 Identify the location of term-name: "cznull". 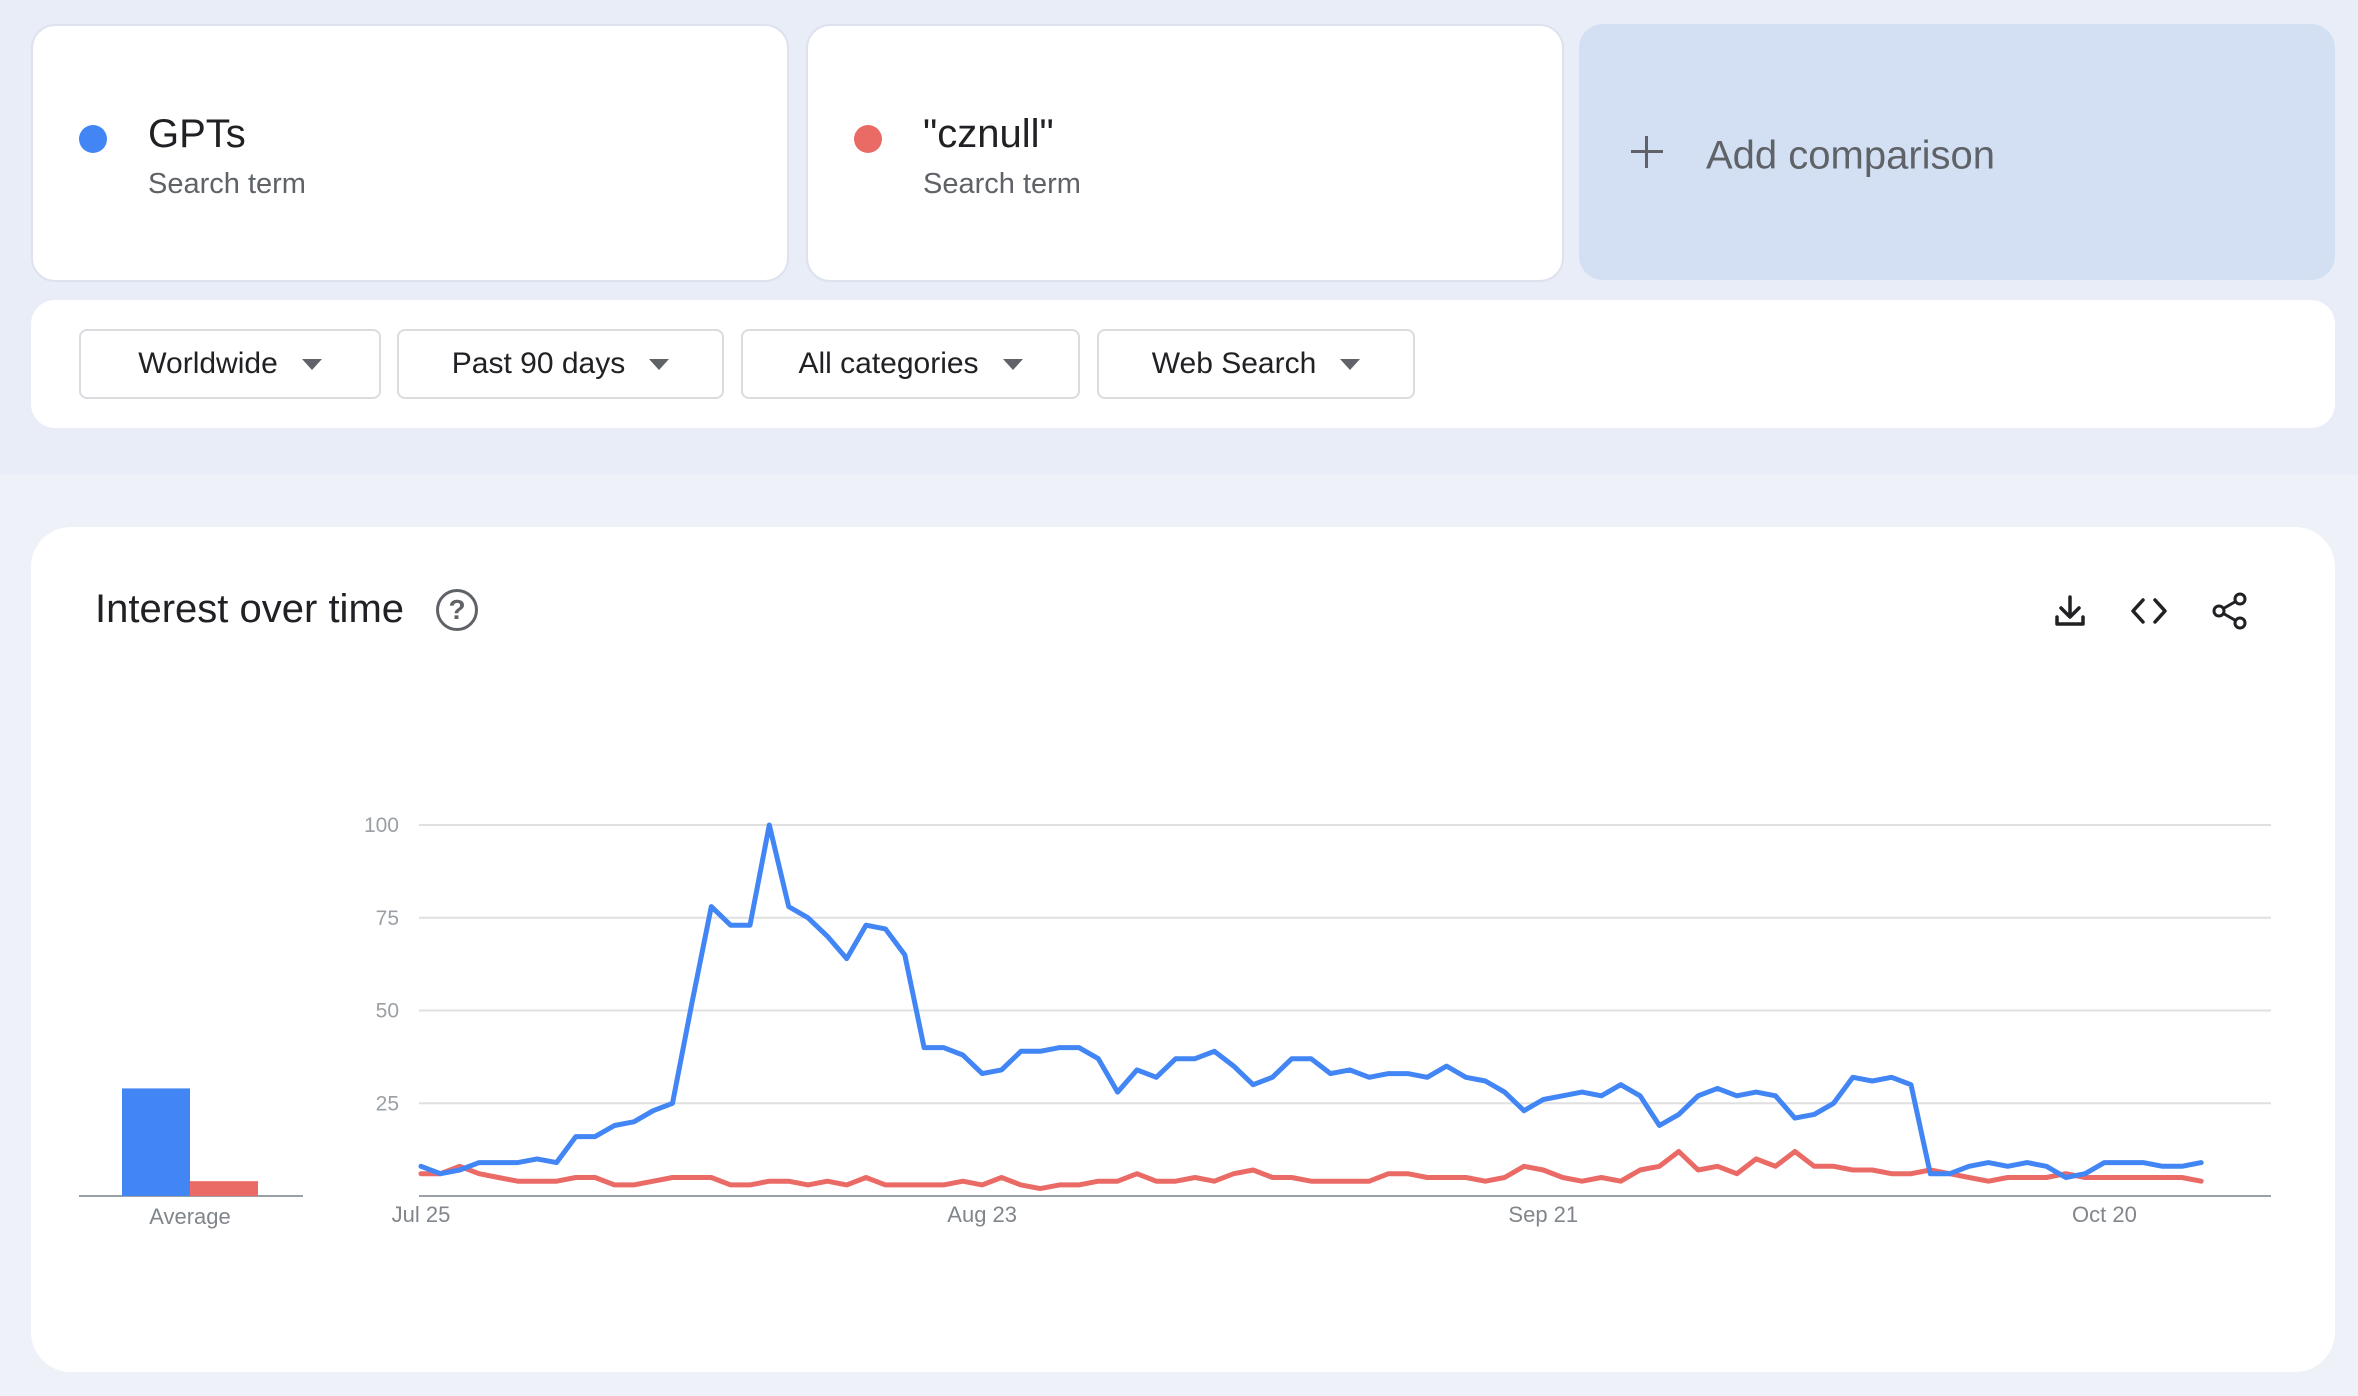
(988, 134).